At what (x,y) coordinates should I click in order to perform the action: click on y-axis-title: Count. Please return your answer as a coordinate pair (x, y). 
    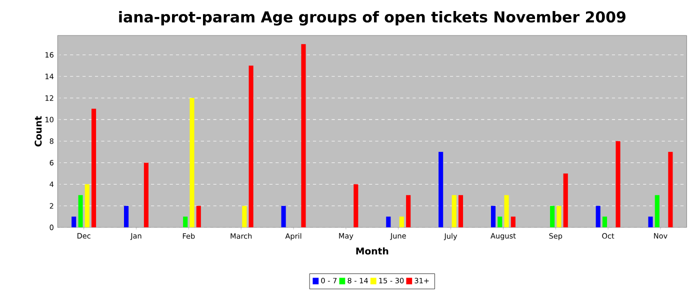
    Looking at the image, I should click on (38, 131).